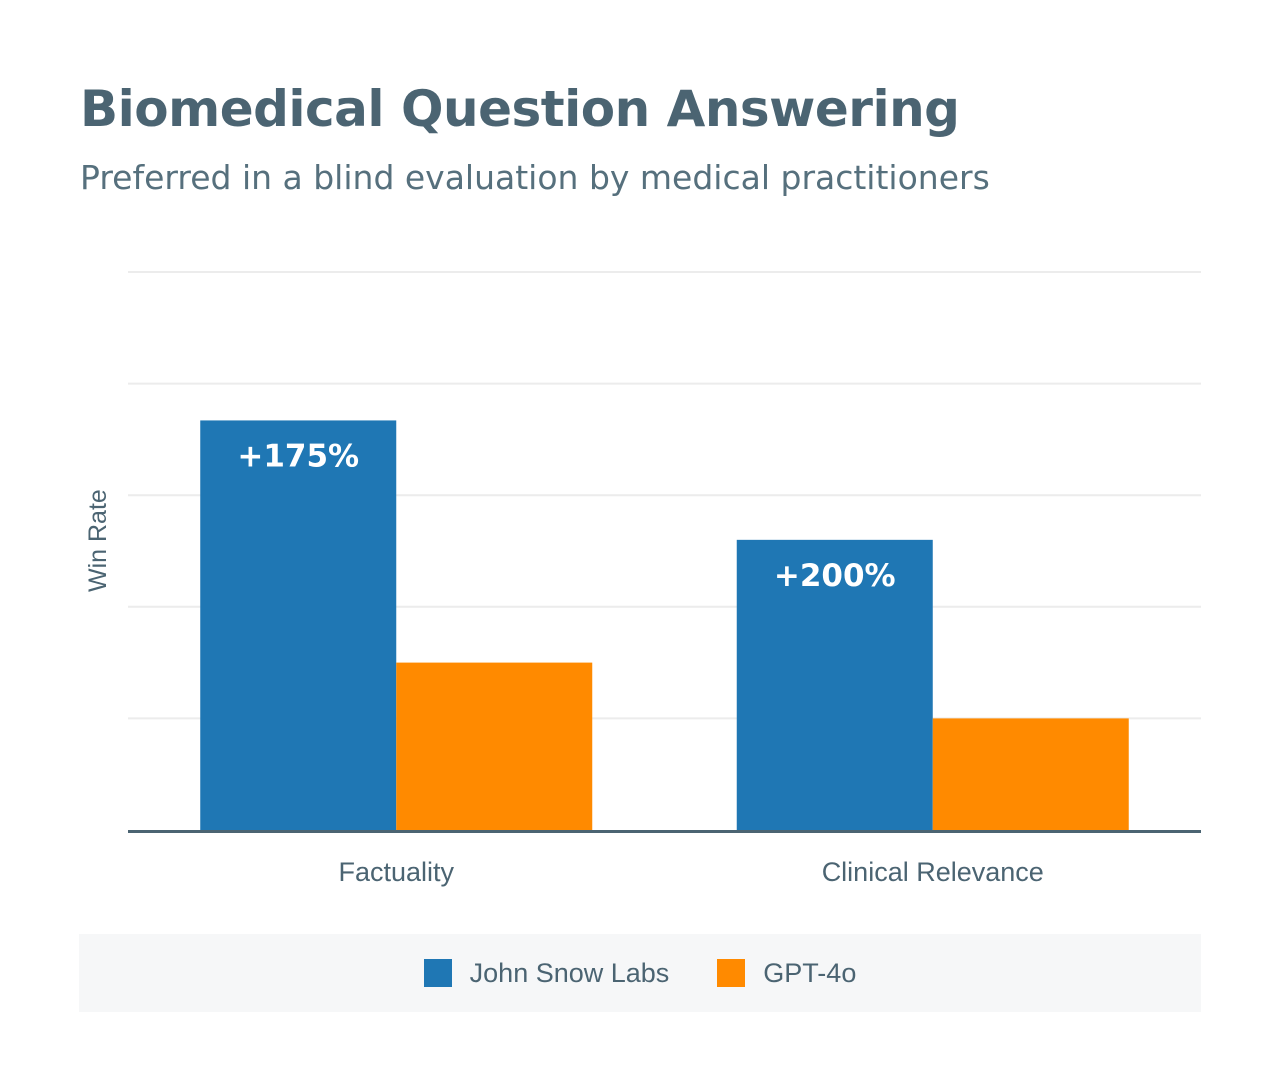 The width and height of the screenshot is (1280, 1088). What do you see at coordinates (437, 973) in the screenshot?
I see `legend-swatch-john-snow-labs` at bounding box center [437, 973].